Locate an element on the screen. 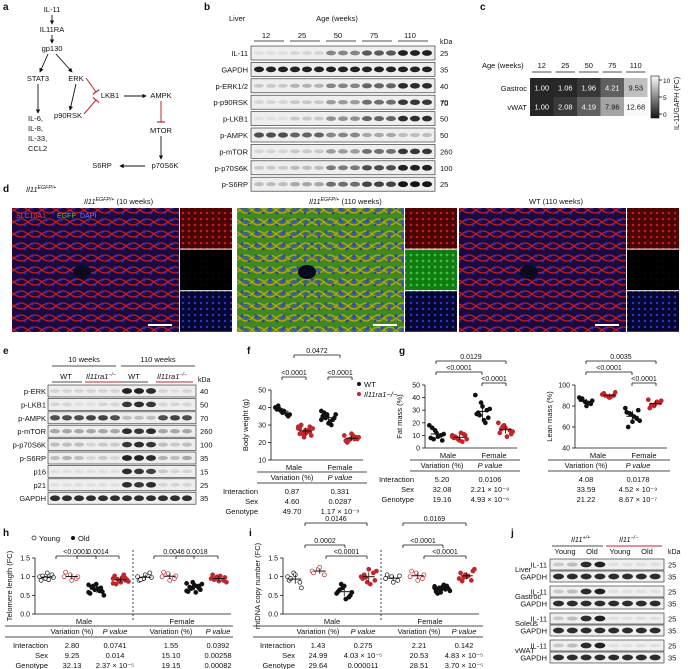 This screenshot has height=669, width=688. pathway-node: IL-11 is located at coordinates (52, 9).